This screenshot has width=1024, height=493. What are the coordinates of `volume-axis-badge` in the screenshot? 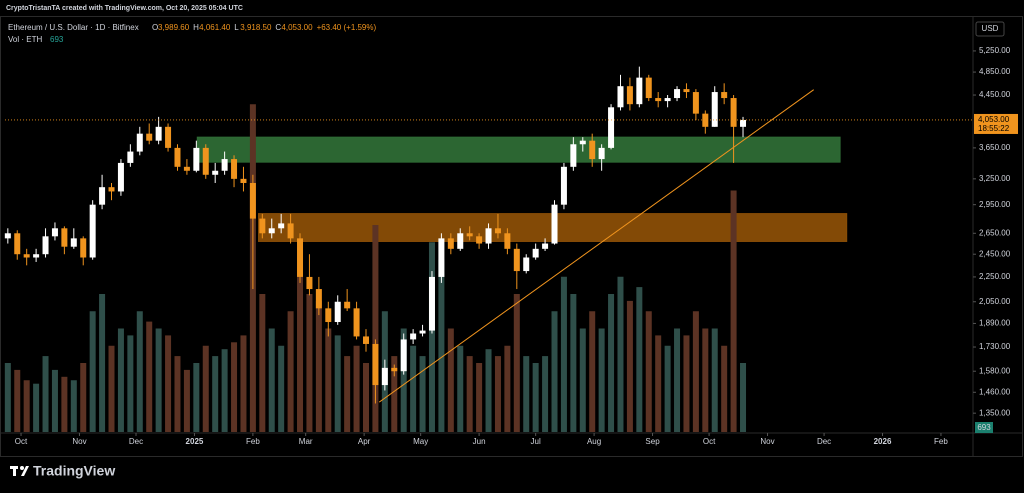 It's located at (984, 427).